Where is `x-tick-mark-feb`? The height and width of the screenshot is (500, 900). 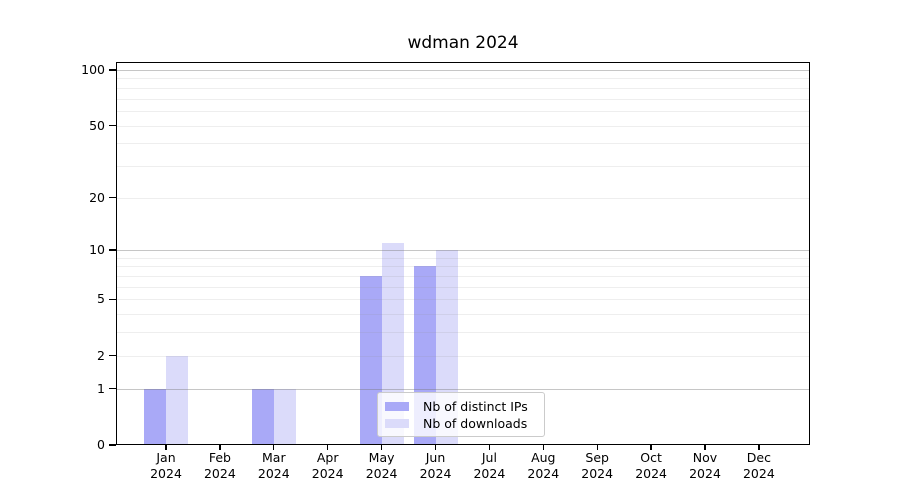 x-tick-mark-feb is located at coordinates (220, 447).